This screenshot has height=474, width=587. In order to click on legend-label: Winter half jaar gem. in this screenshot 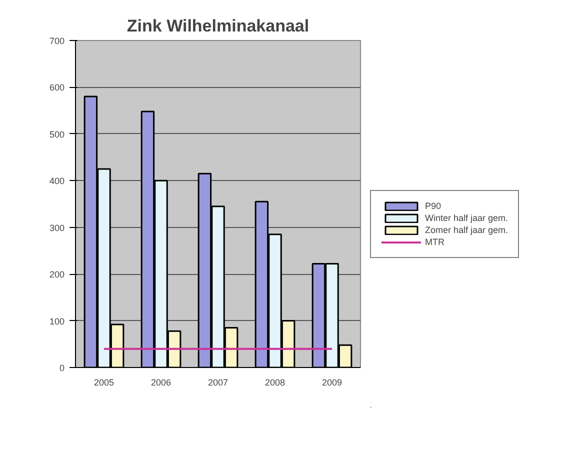, I will do `click(466, 217)`.